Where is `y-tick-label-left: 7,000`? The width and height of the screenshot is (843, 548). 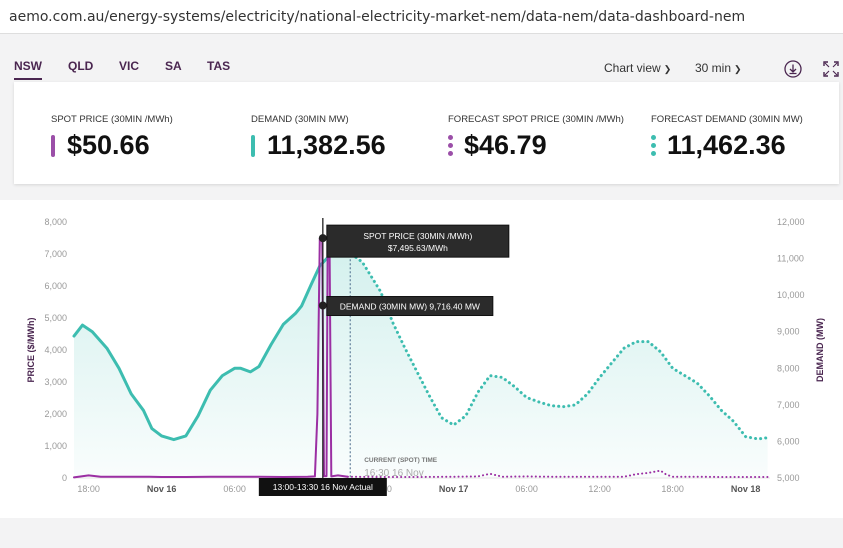
y-tick-label-left: 7,000 is located at coordinates (55, 254).